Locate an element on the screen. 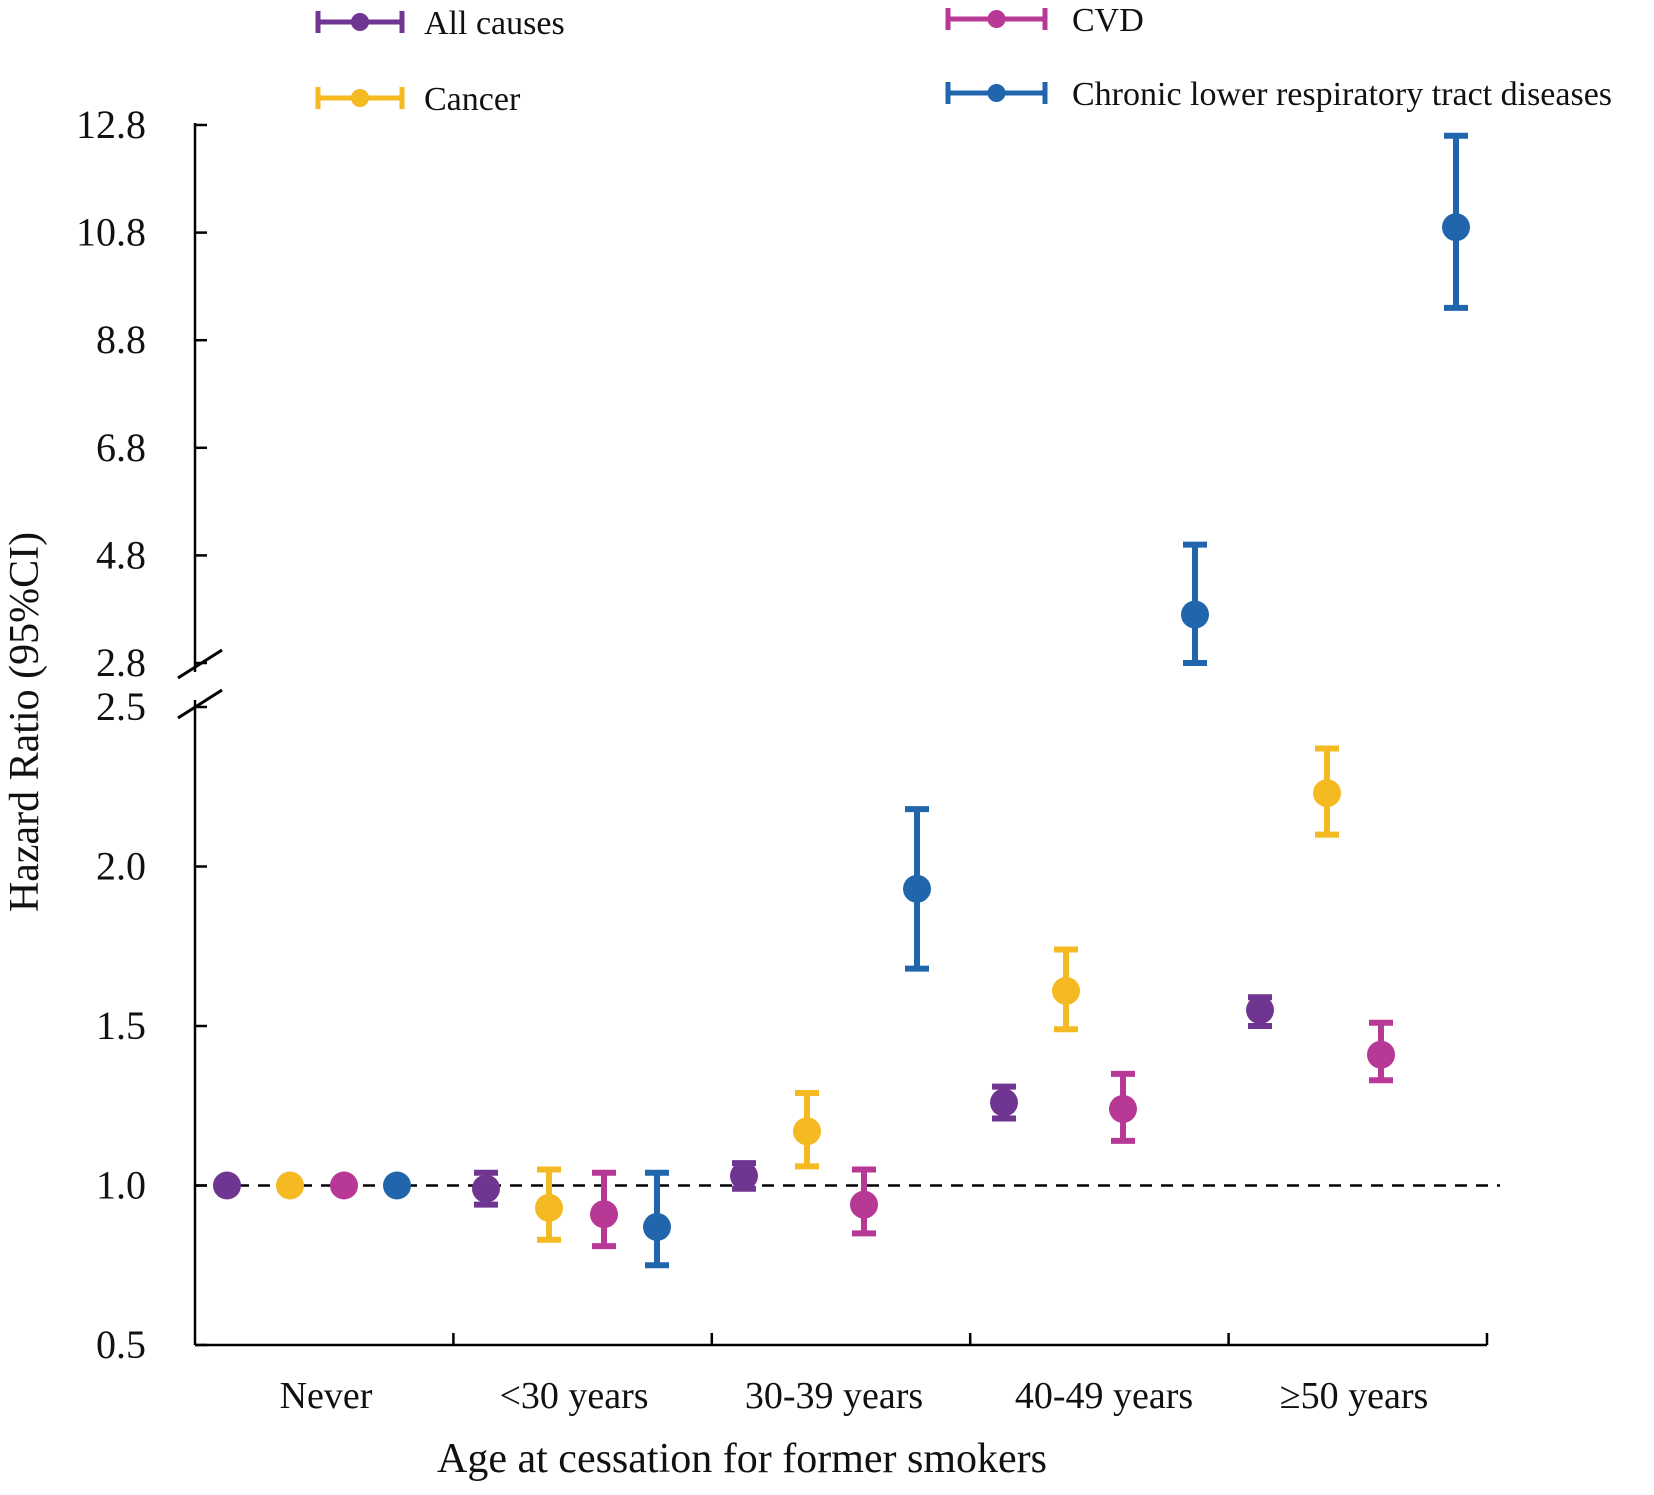 This screenshot has height=1495, width=1654. y-tick-label: 2.0 is located at coordinates (121, 866).